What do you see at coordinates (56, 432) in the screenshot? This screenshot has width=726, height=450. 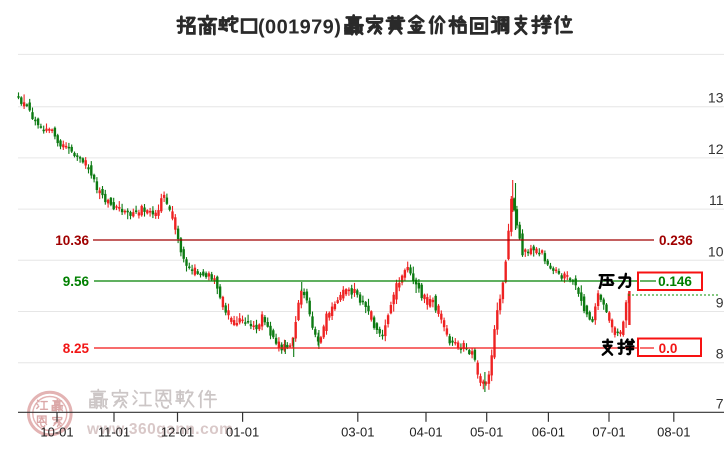 I see `svg-text: 10-01` at bounding box center [56, 432].